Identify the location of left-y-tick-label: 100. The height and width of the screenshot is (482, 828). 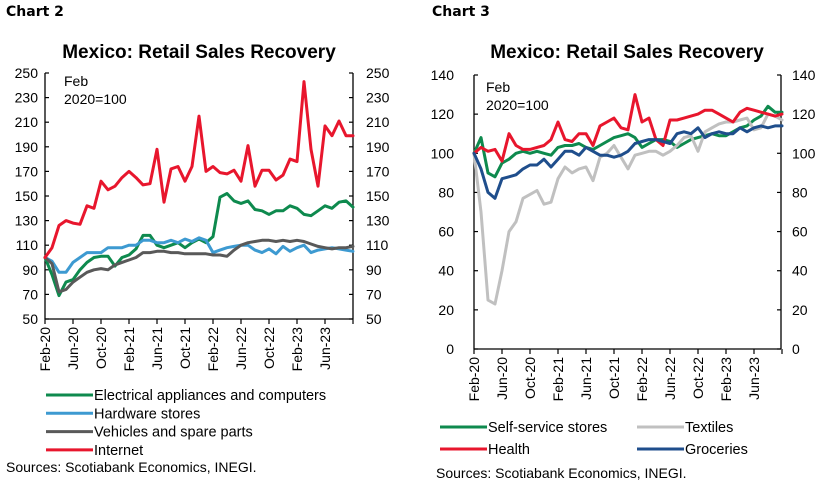
(443, 153).